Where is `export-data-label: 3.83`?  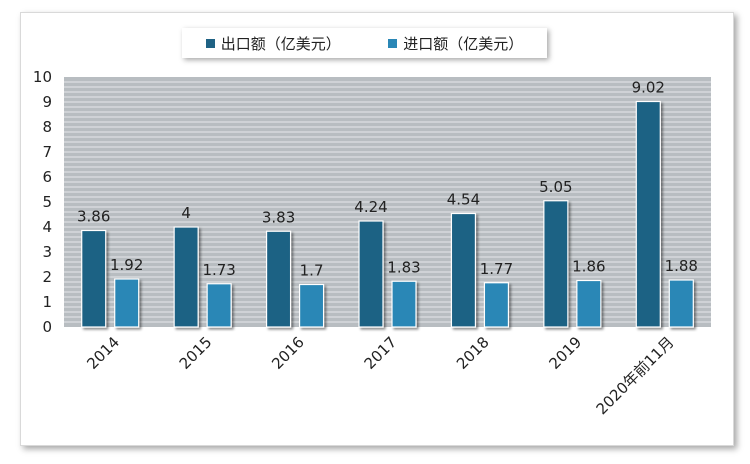
export-data-label: 3.83 is located at coordinates (278, 217).